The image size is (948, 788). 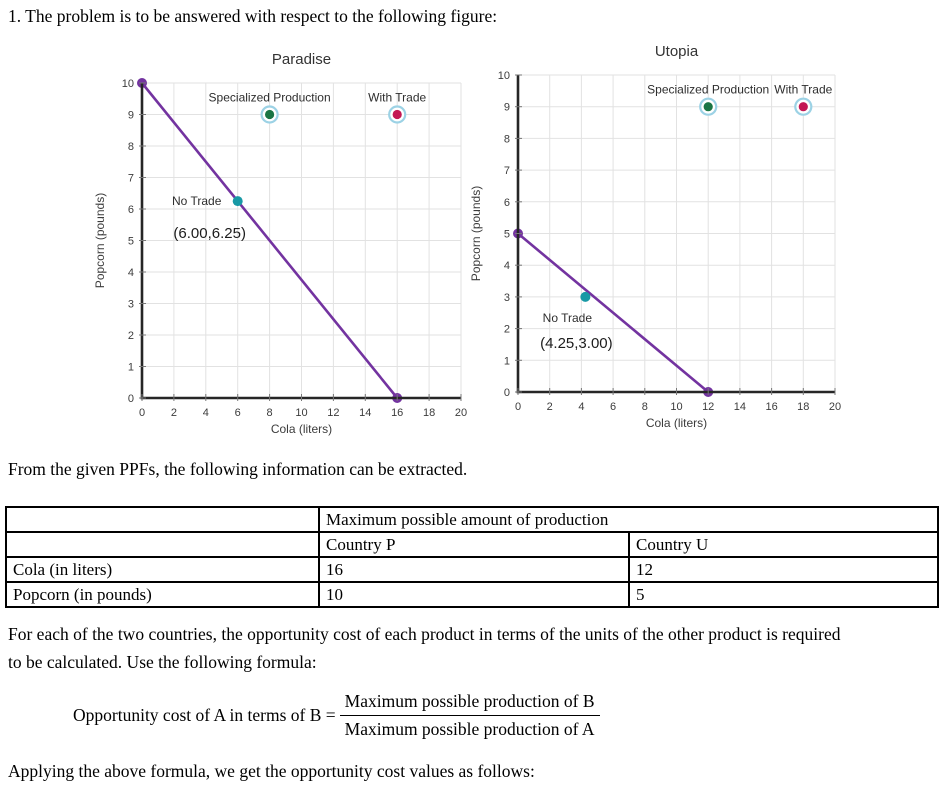 I want to click on row-label-popcorn: Popcorn (in pounds), so click(x=162, y=594).